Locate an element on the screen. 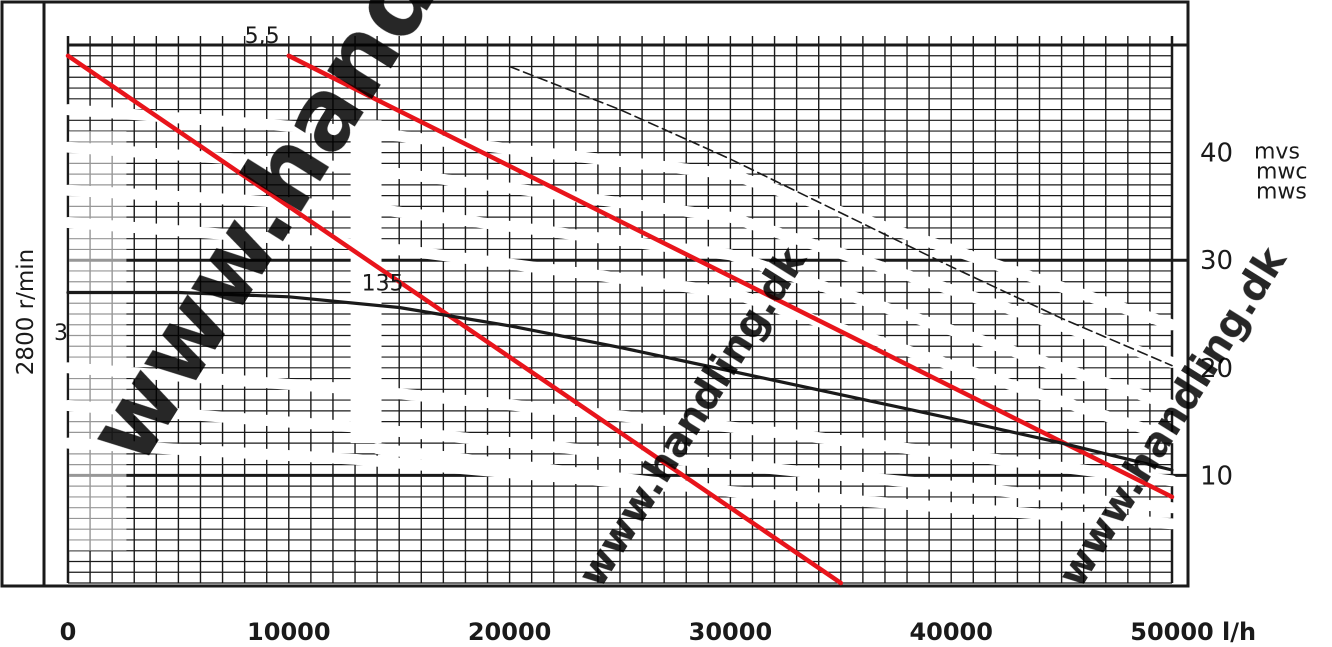 This screenshot has height=647, width=1332. y-unit-label: mws is located at coordinates (1281, 192).